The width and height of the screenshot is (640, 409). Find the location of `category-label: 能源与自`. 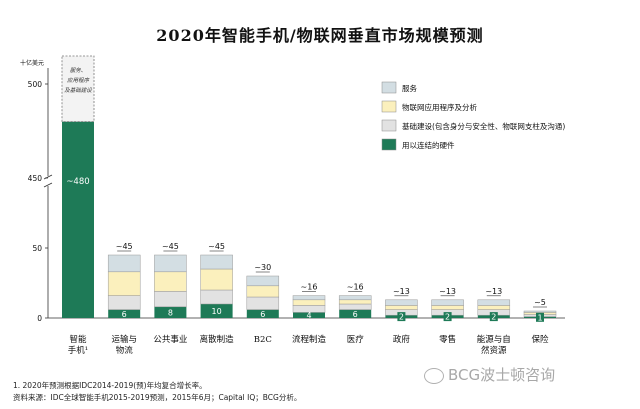

category-label: 能源与自 is located at coordinates (494, 339).